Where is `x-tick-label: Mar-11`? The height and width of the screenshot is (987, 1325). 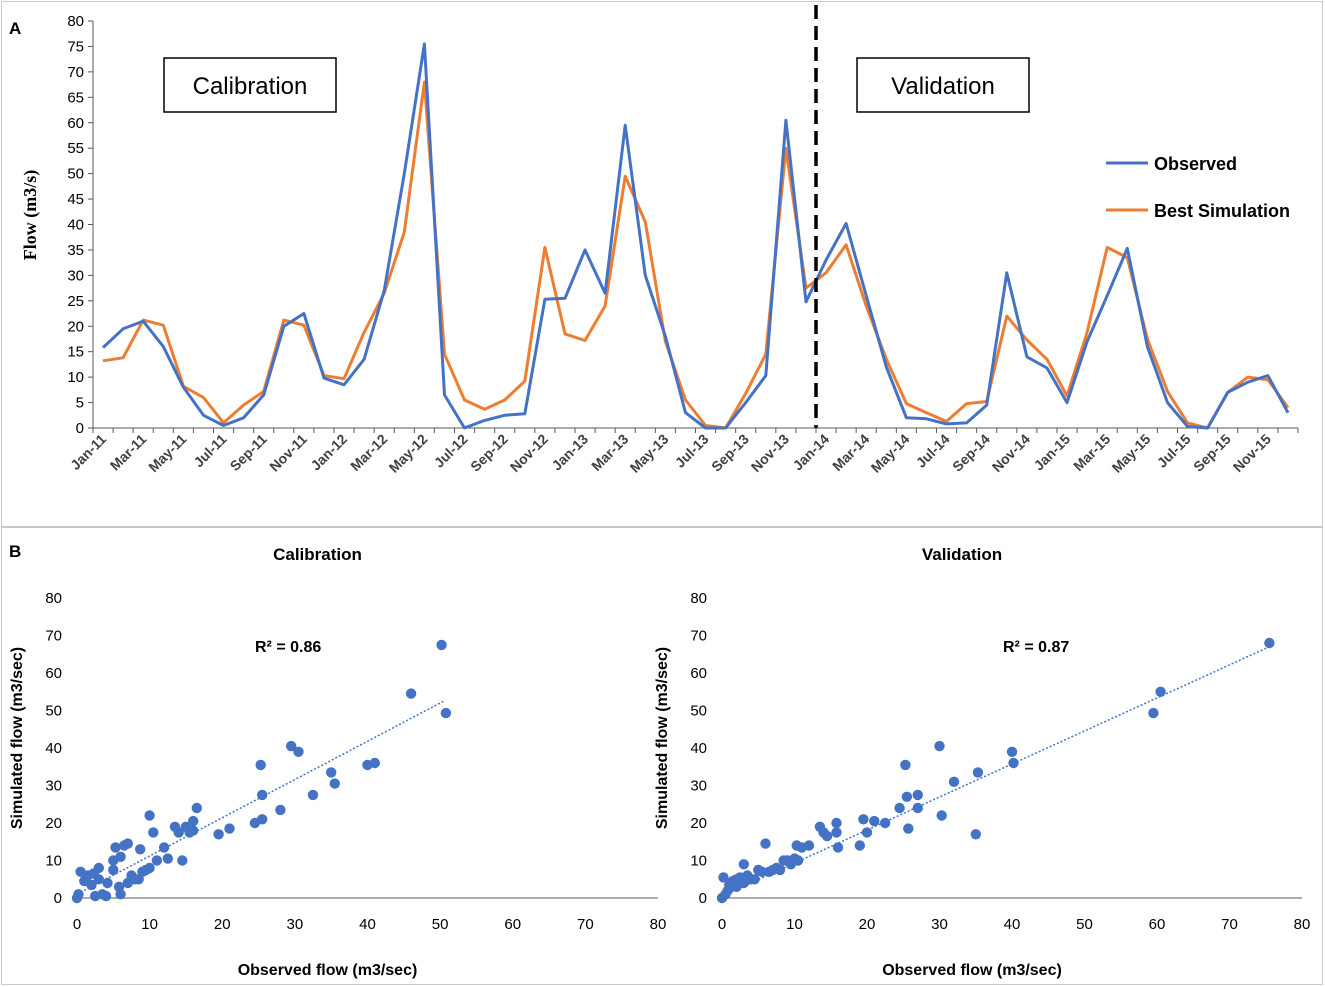 x-tick-label: Mar-11 is located at coordinates (128, 452).